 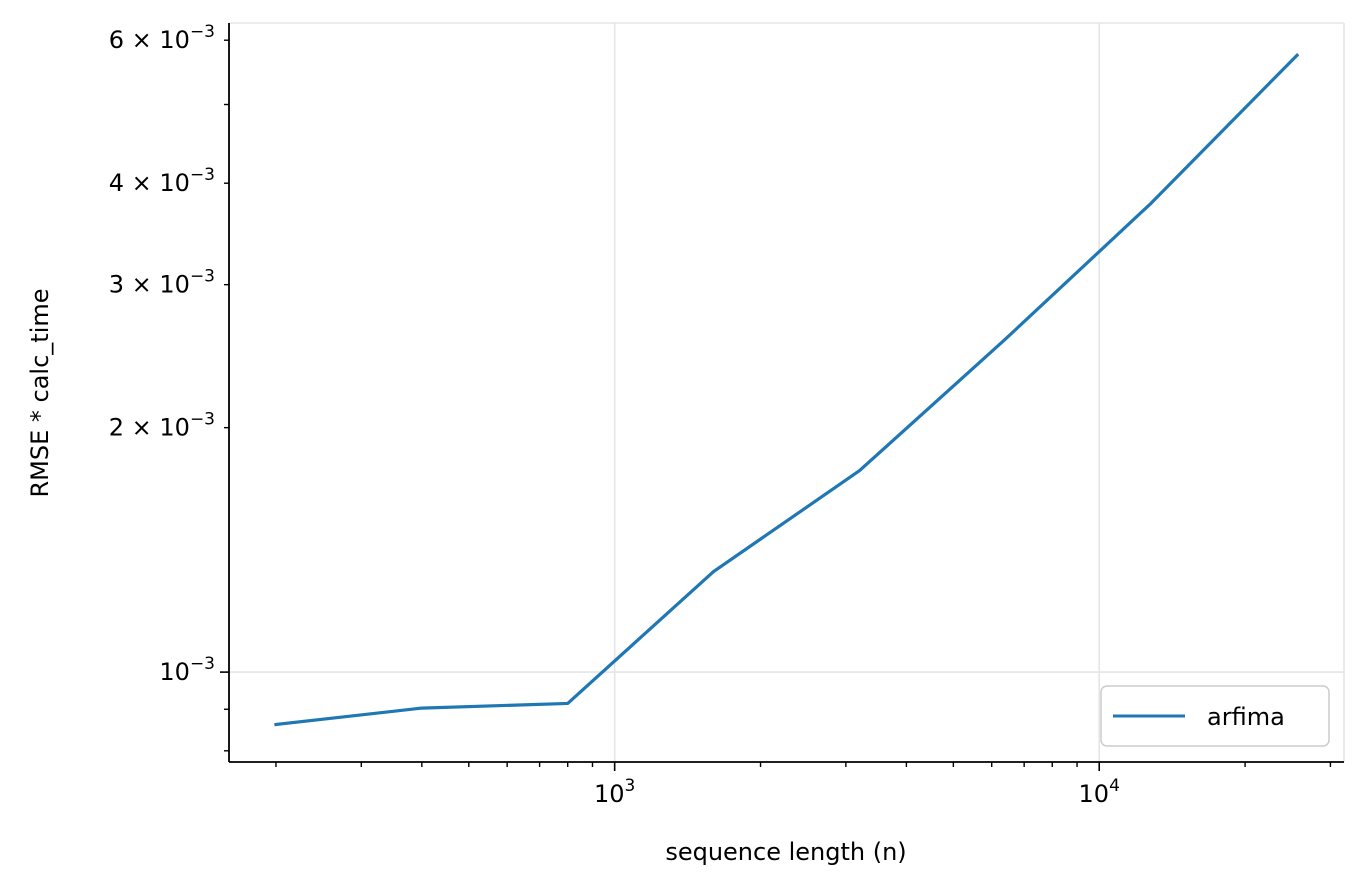 What do you see at coordinates (162, 181) in the screenshot?
I see `y-minor-tick-label: 4 × 10⁻³` at bounding box center [162, 181].